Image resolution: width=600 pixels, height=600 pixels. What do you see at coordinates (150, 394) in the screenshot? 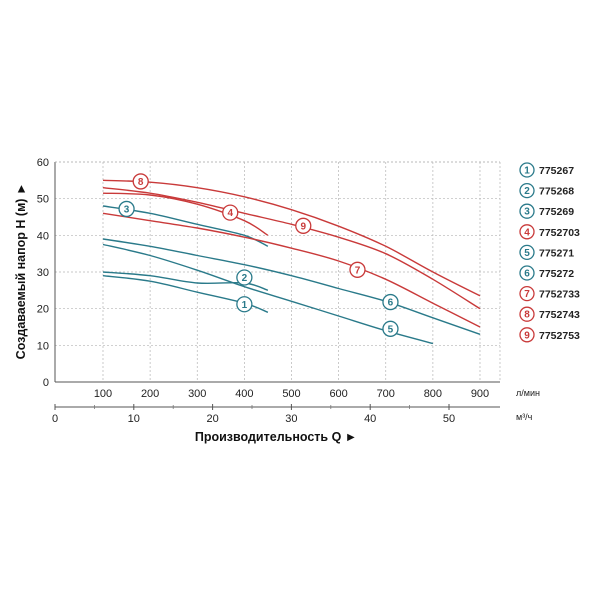
I see `x-tick-label: 200` at bounding box center [150, 394].